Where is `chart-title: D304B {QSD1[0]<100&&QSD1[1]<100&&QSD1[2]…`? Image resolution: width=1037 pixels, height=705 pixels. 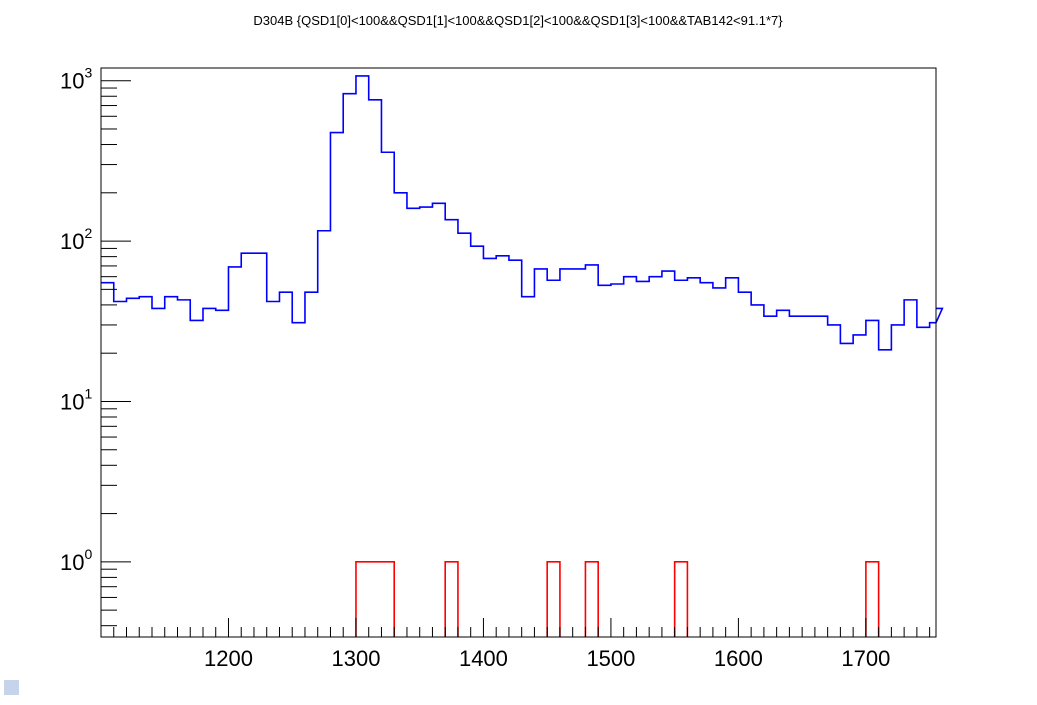 chart-title: D304B {QSD1[0]<100&&QSD1[1]<100&&QSD1[2]… is located at coordinates (518, 20).